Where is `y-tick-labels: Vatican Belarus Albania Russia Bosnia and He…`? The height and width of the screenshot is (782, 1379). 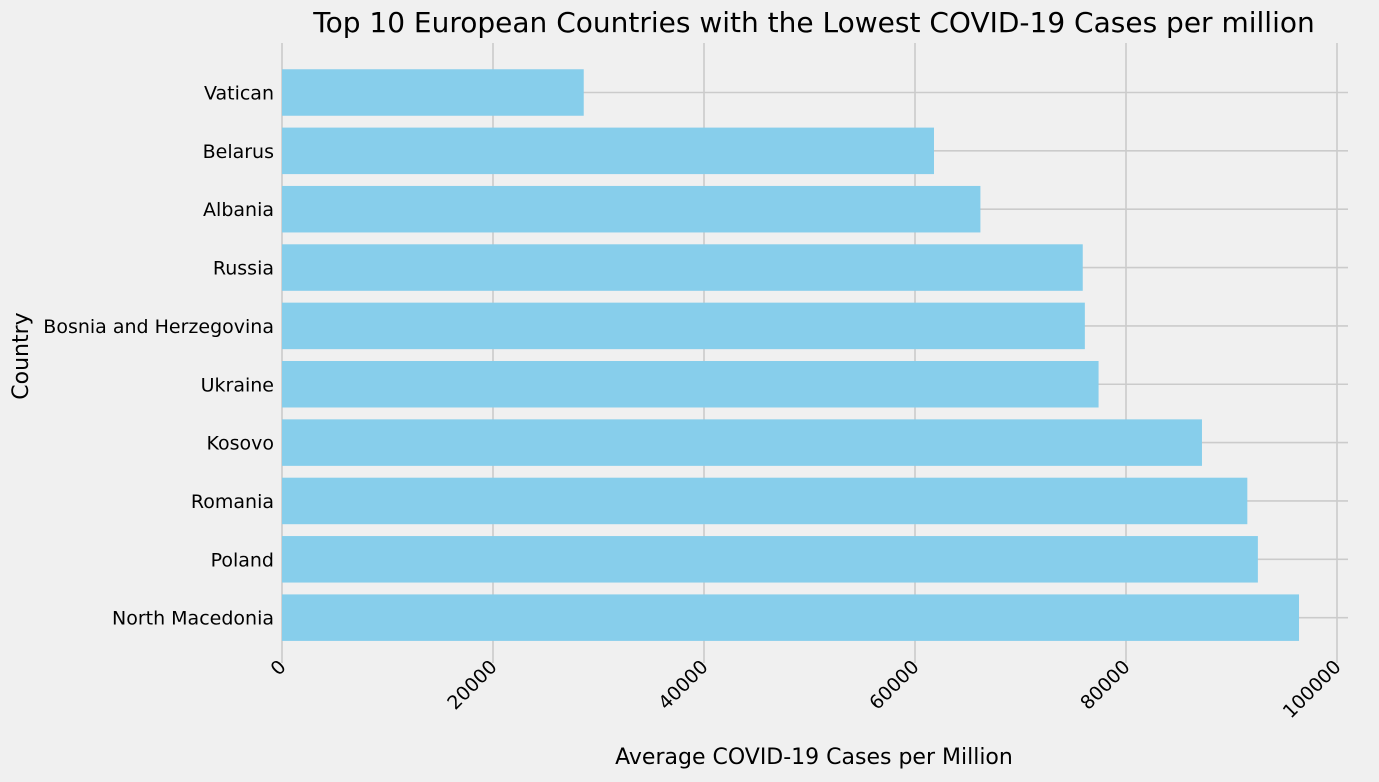 y-tick-labels: Vatican Belarus Albania Russia Bosnia and He… is located at coordinates (158, 356).